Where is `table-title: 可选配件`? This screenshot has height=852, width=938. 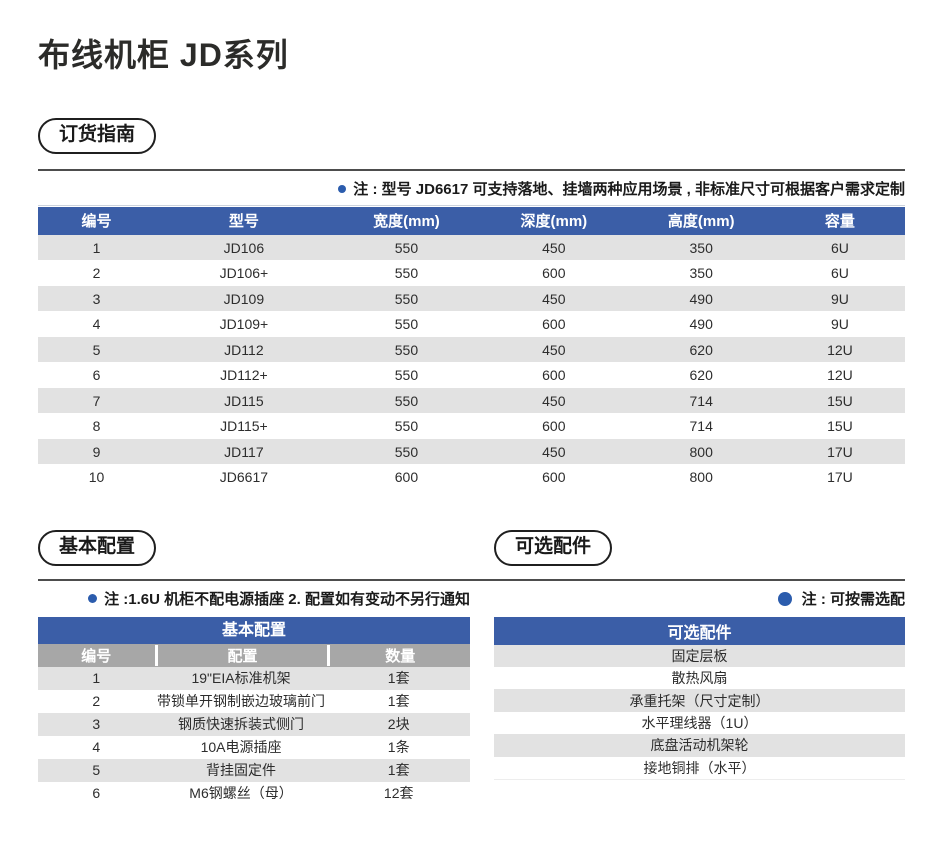 table-title: 可选配件 is located at coordinates (699, 630).